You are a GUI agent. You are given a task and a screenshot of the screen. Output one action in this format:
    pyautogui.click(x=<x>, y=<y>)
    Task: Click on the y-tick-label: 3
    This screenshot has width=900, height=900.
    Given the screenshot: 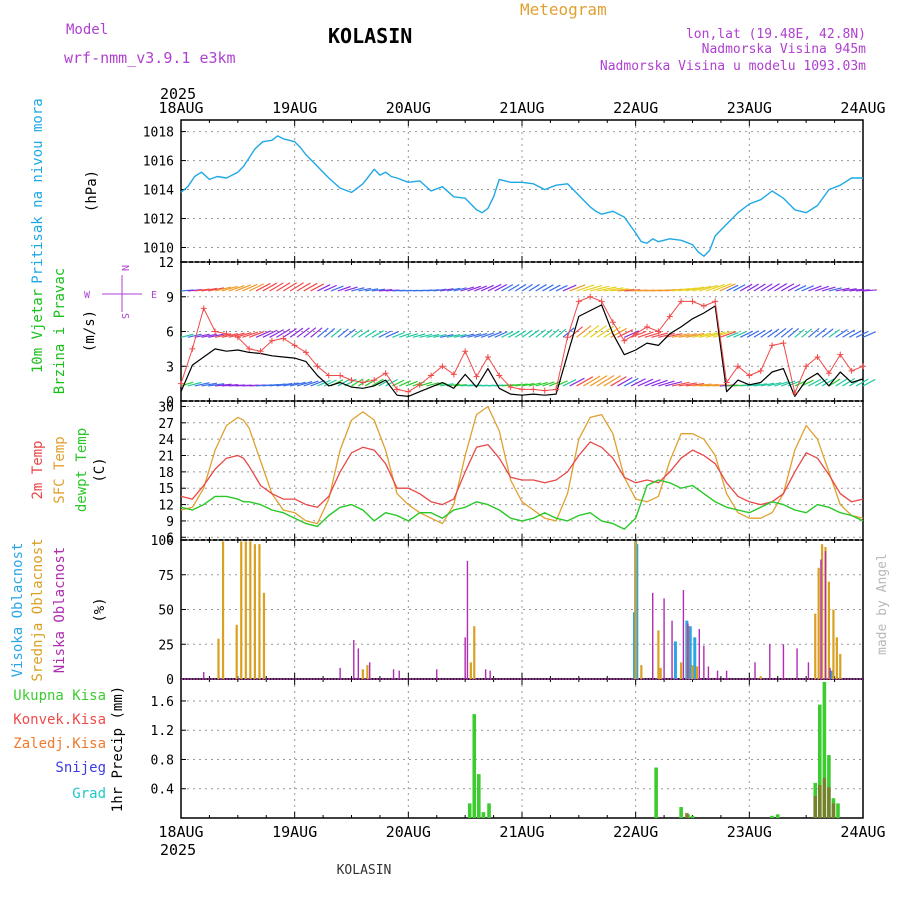 What is the action you would take?
    pyautogui.click(x=170, y=367)
    